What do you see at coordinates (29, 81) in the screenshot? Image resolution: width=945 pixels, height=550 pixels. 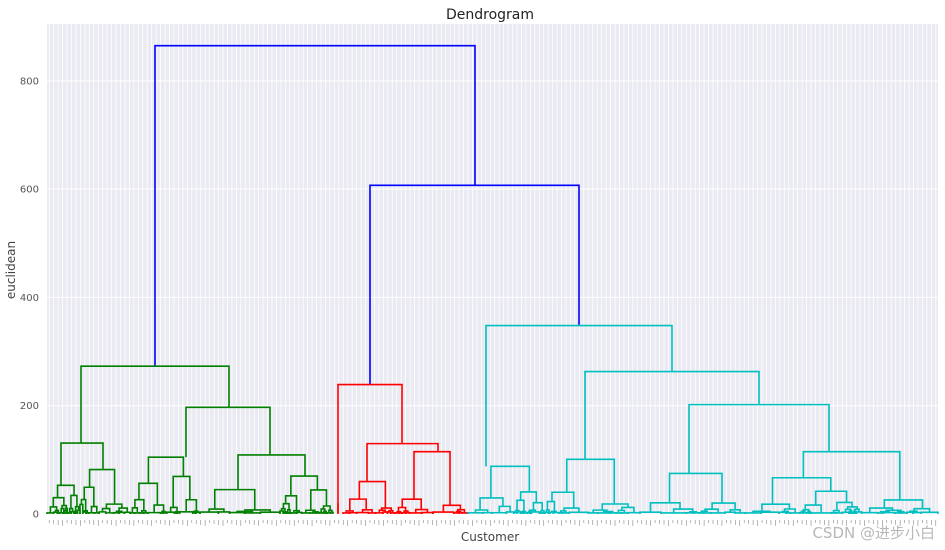 I see `y-tick-label: 800` at bounding box center [29, 81].